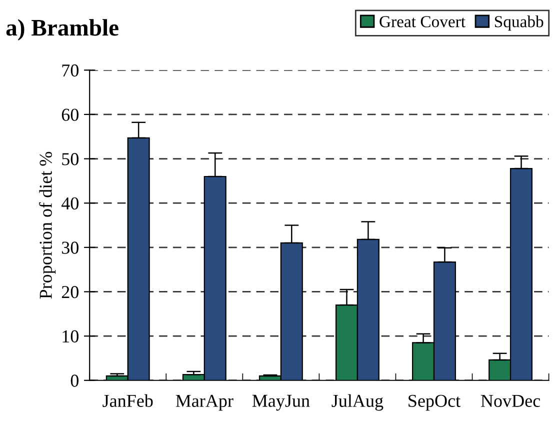 The height and width of the screenshot is (425, 560). Describe the element at coordinates (62, 30) in the screenshot. I see `chart-title: a) Bramble` at that location.